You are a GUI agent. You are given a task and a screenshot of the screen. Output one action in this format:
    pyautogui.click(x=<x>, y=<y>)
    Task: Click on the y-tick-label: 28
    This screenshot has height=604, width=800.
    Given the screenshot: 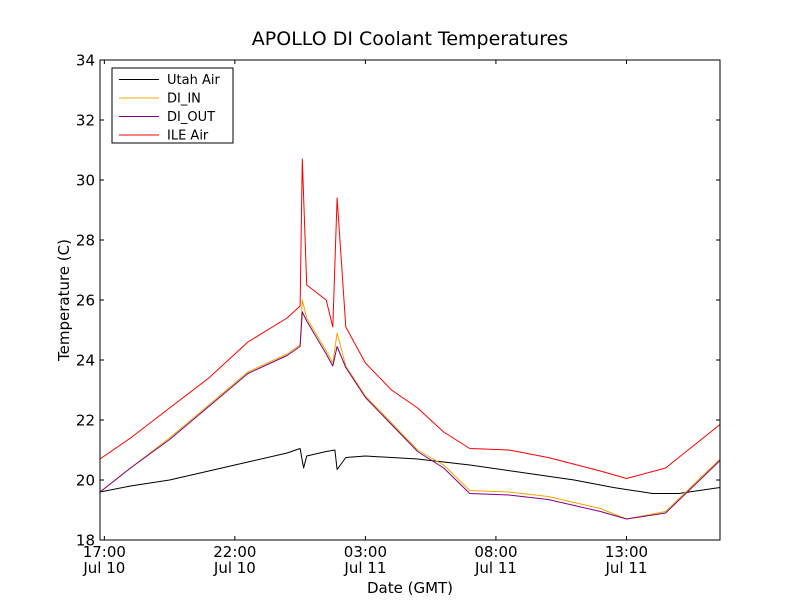 What is the action you would take?
    pyautogui.click(x=85, y=241)
    